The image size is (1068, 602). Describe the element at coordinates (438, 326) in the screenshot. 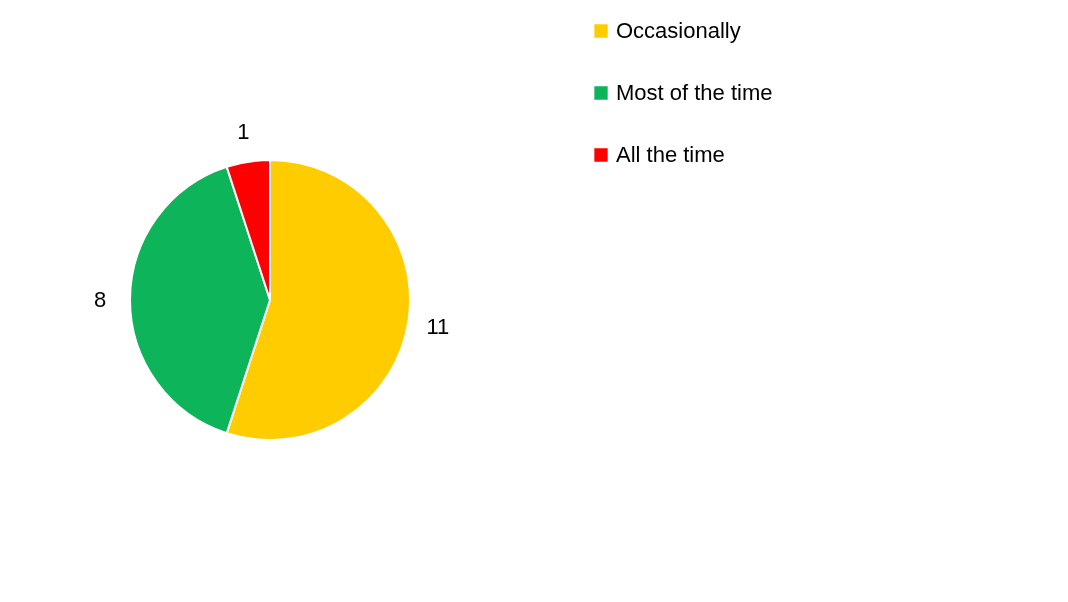

I see `data-label: 11` at that location.